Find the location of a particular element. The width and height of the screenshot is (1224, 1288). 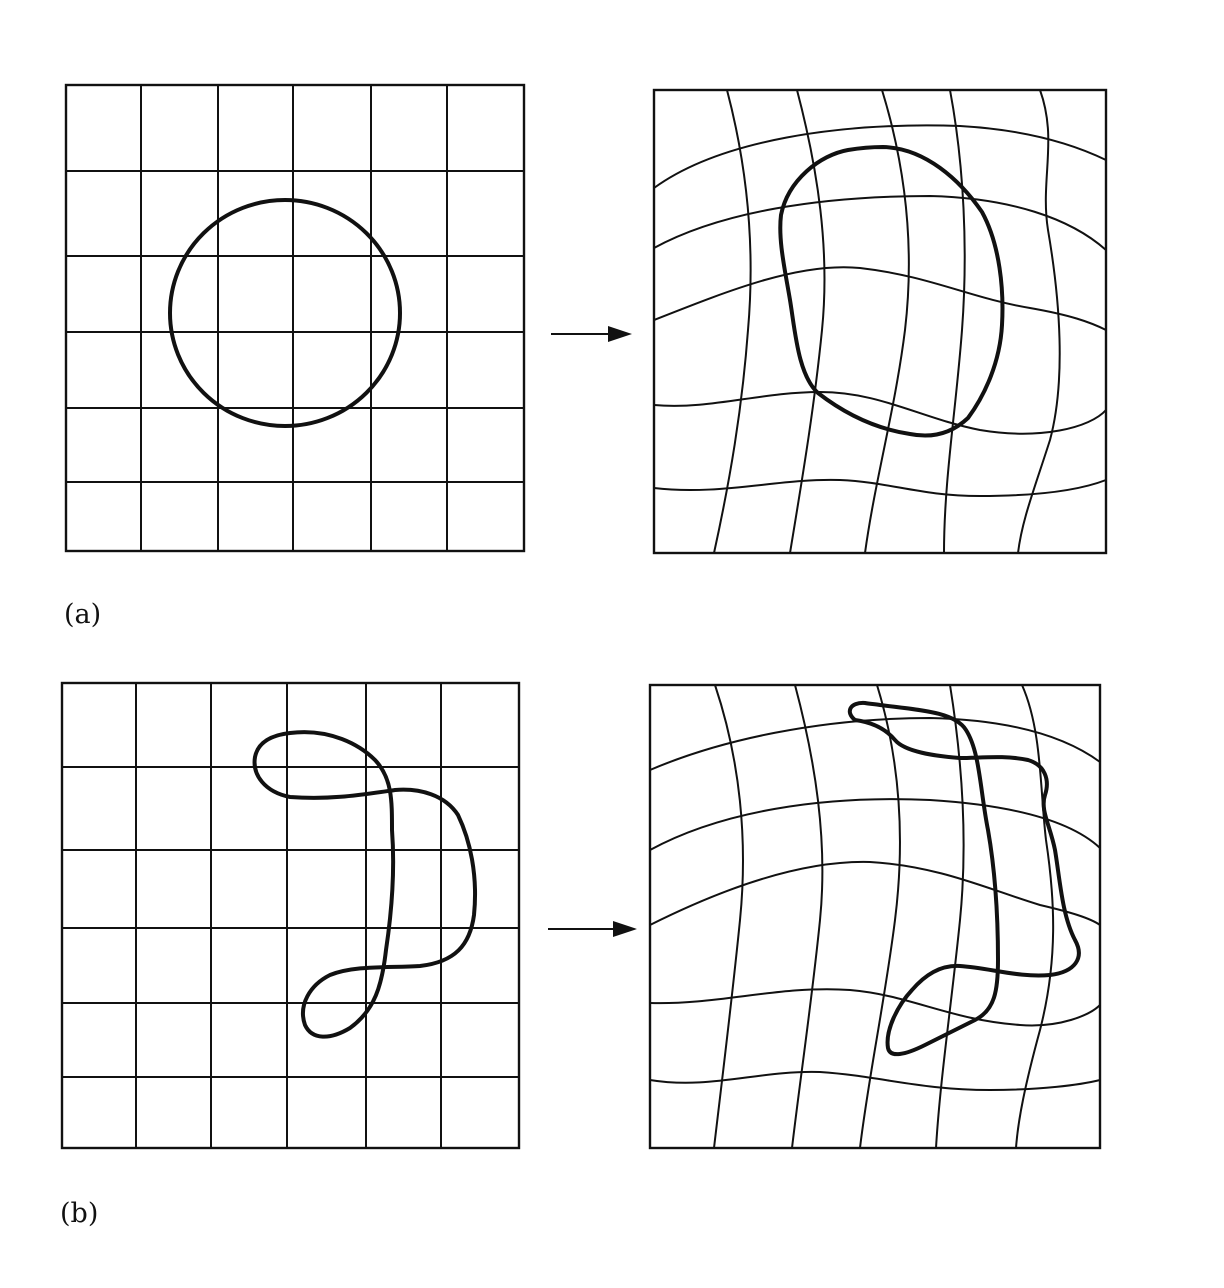

panel-b-deformed-grid is located at coordinates (875, 916).